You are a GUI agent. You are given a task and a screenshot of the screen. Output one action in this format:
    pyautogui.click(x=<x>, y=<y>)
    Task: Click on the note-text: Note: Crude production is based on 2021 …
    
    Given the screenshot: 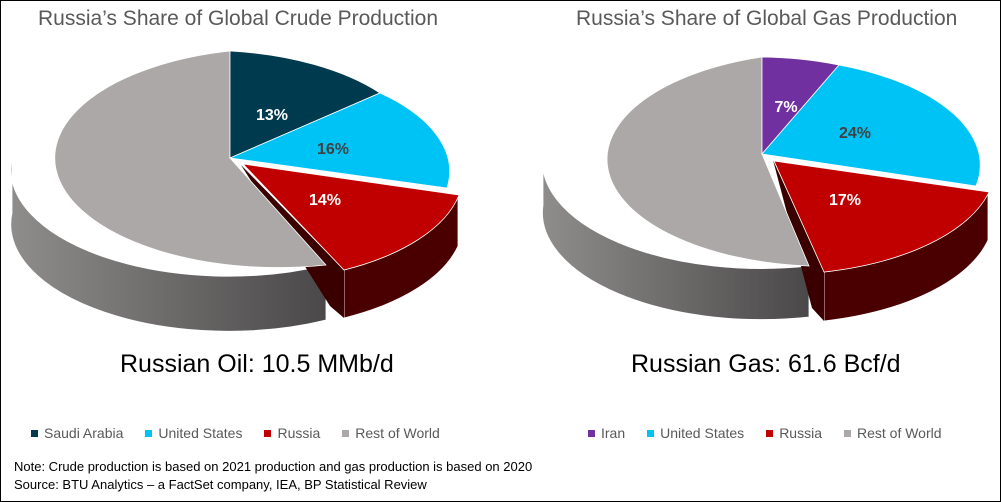 What is the action you would take?
    pyautogui.click(x=273, y=466)
    